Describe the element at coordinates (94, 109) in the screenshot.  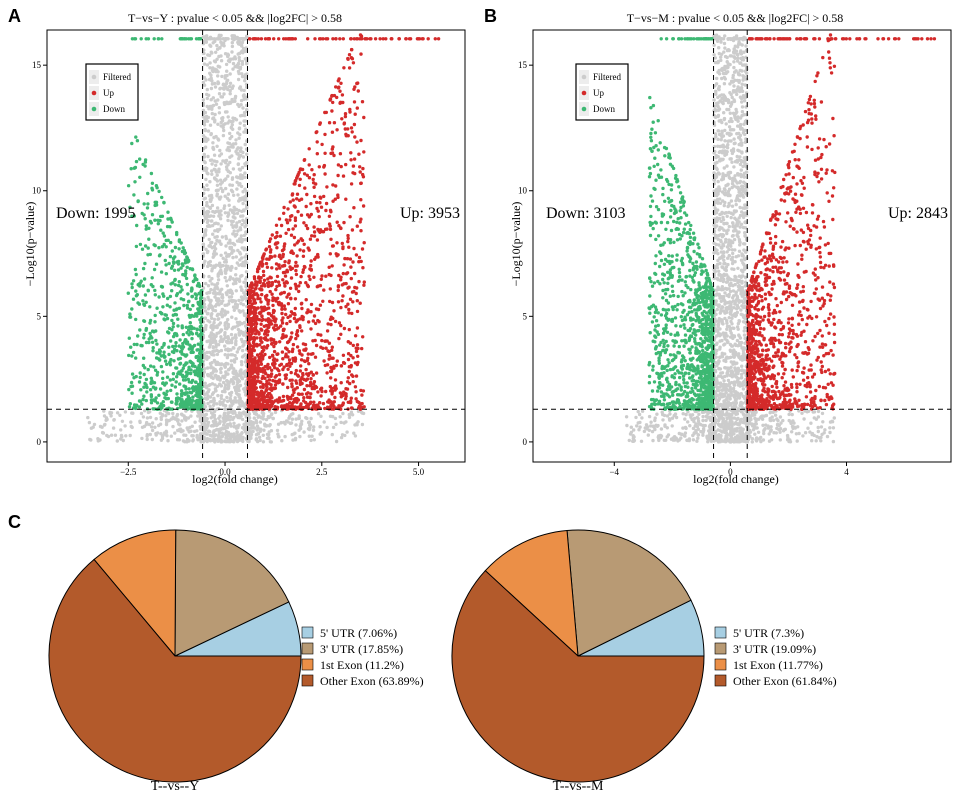
I see `legend-marker-down` at that location.